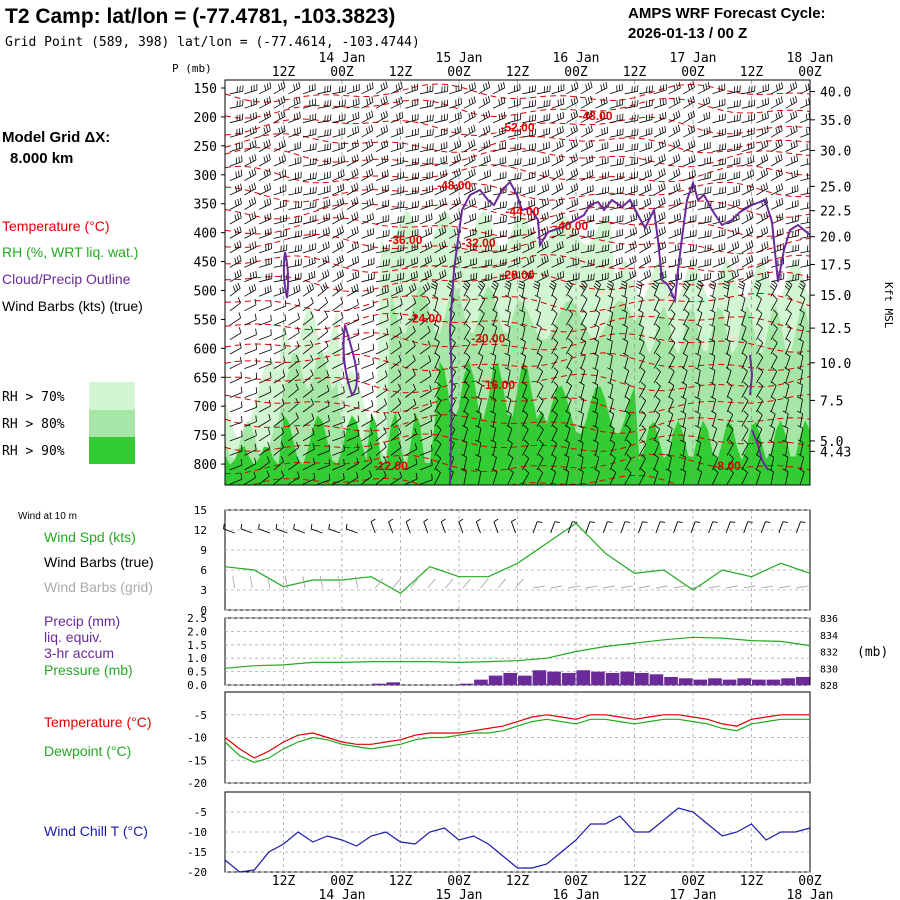  What do you see at coordinates (98, 587) in the screenshot?
I see `wind-barbs-grid-label: Wind Barbs (grid)` at bounding box center [98, 587].